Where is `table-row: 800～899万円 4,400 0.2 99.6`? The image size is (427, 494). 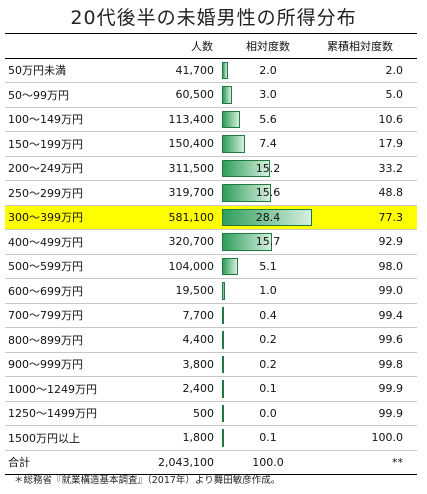
table-row: 800～899万円 4,400 0.2 99.6 is located at coordinates (211, 340).